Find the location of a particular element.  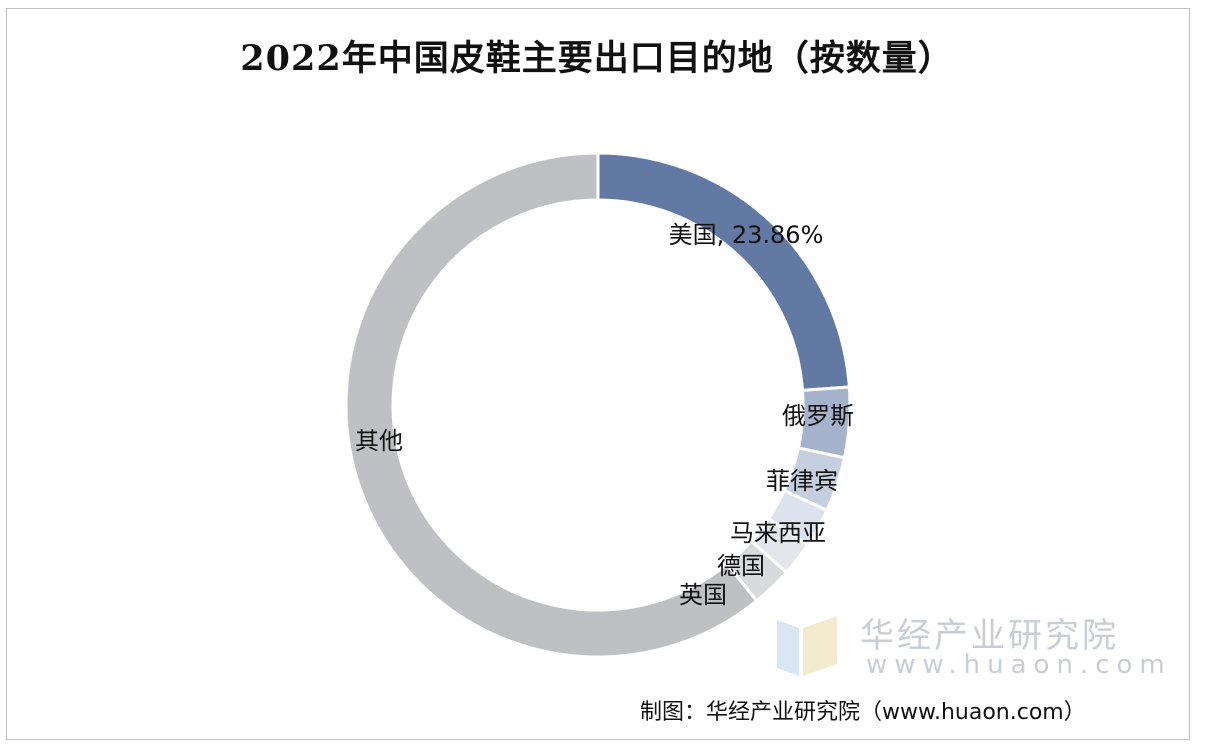

data-label-菲律宾: 菲律宾 is located at coordinates (802, 481).